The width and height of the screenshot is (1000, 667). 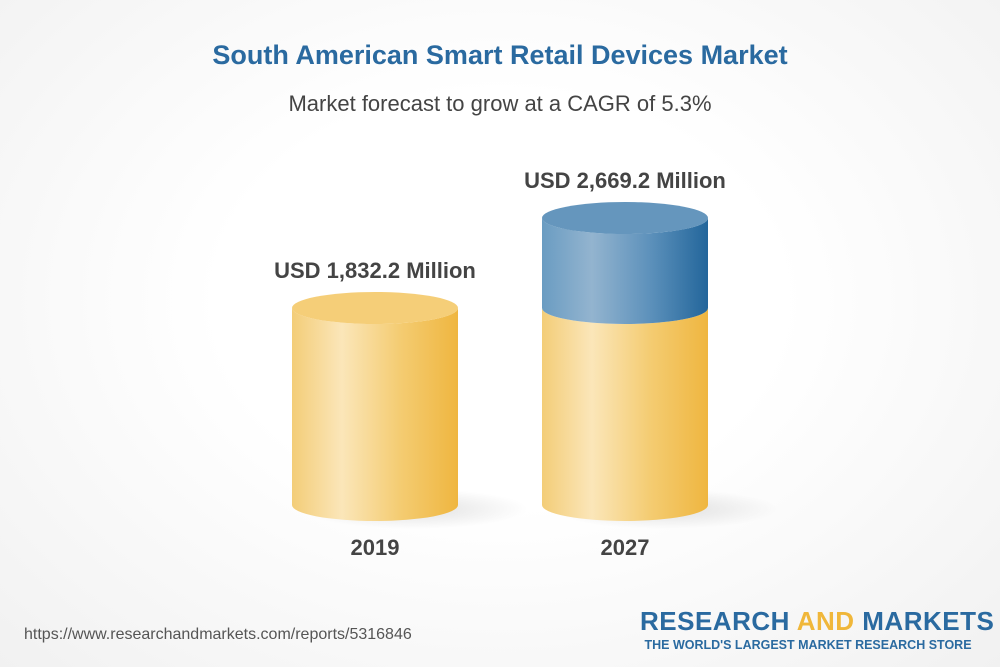 What do you see at coordinates (625, 180) in the screenshot?
I see `data-label: USD 2,669.2 Million` at bounding box center [625, 180].